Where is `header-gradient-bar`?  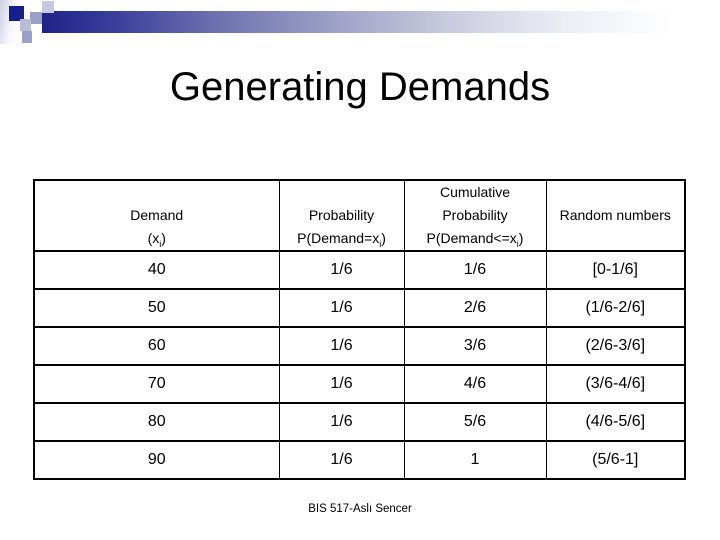
header-gradient-bar is located at coordinates (381, 22).